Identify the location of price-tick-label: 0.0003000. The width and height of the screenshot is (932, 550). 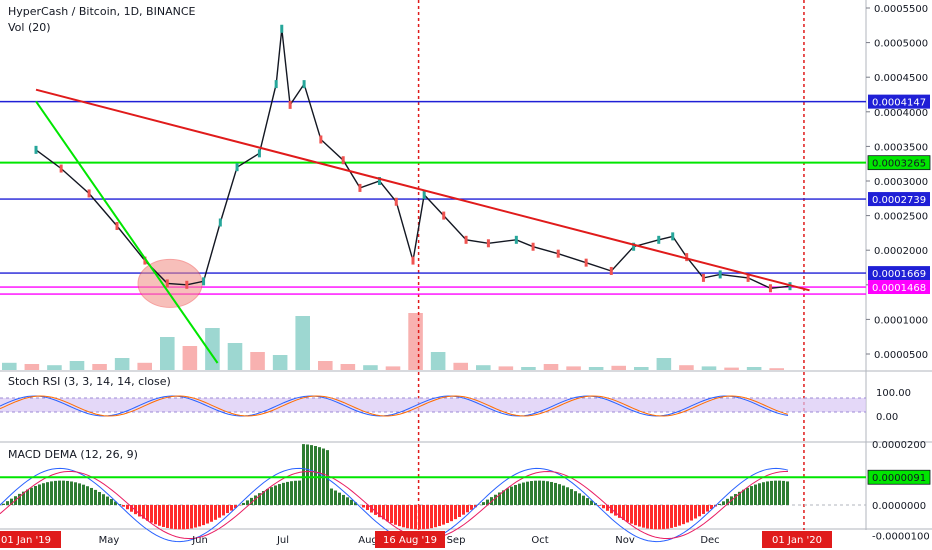
(901, 182).